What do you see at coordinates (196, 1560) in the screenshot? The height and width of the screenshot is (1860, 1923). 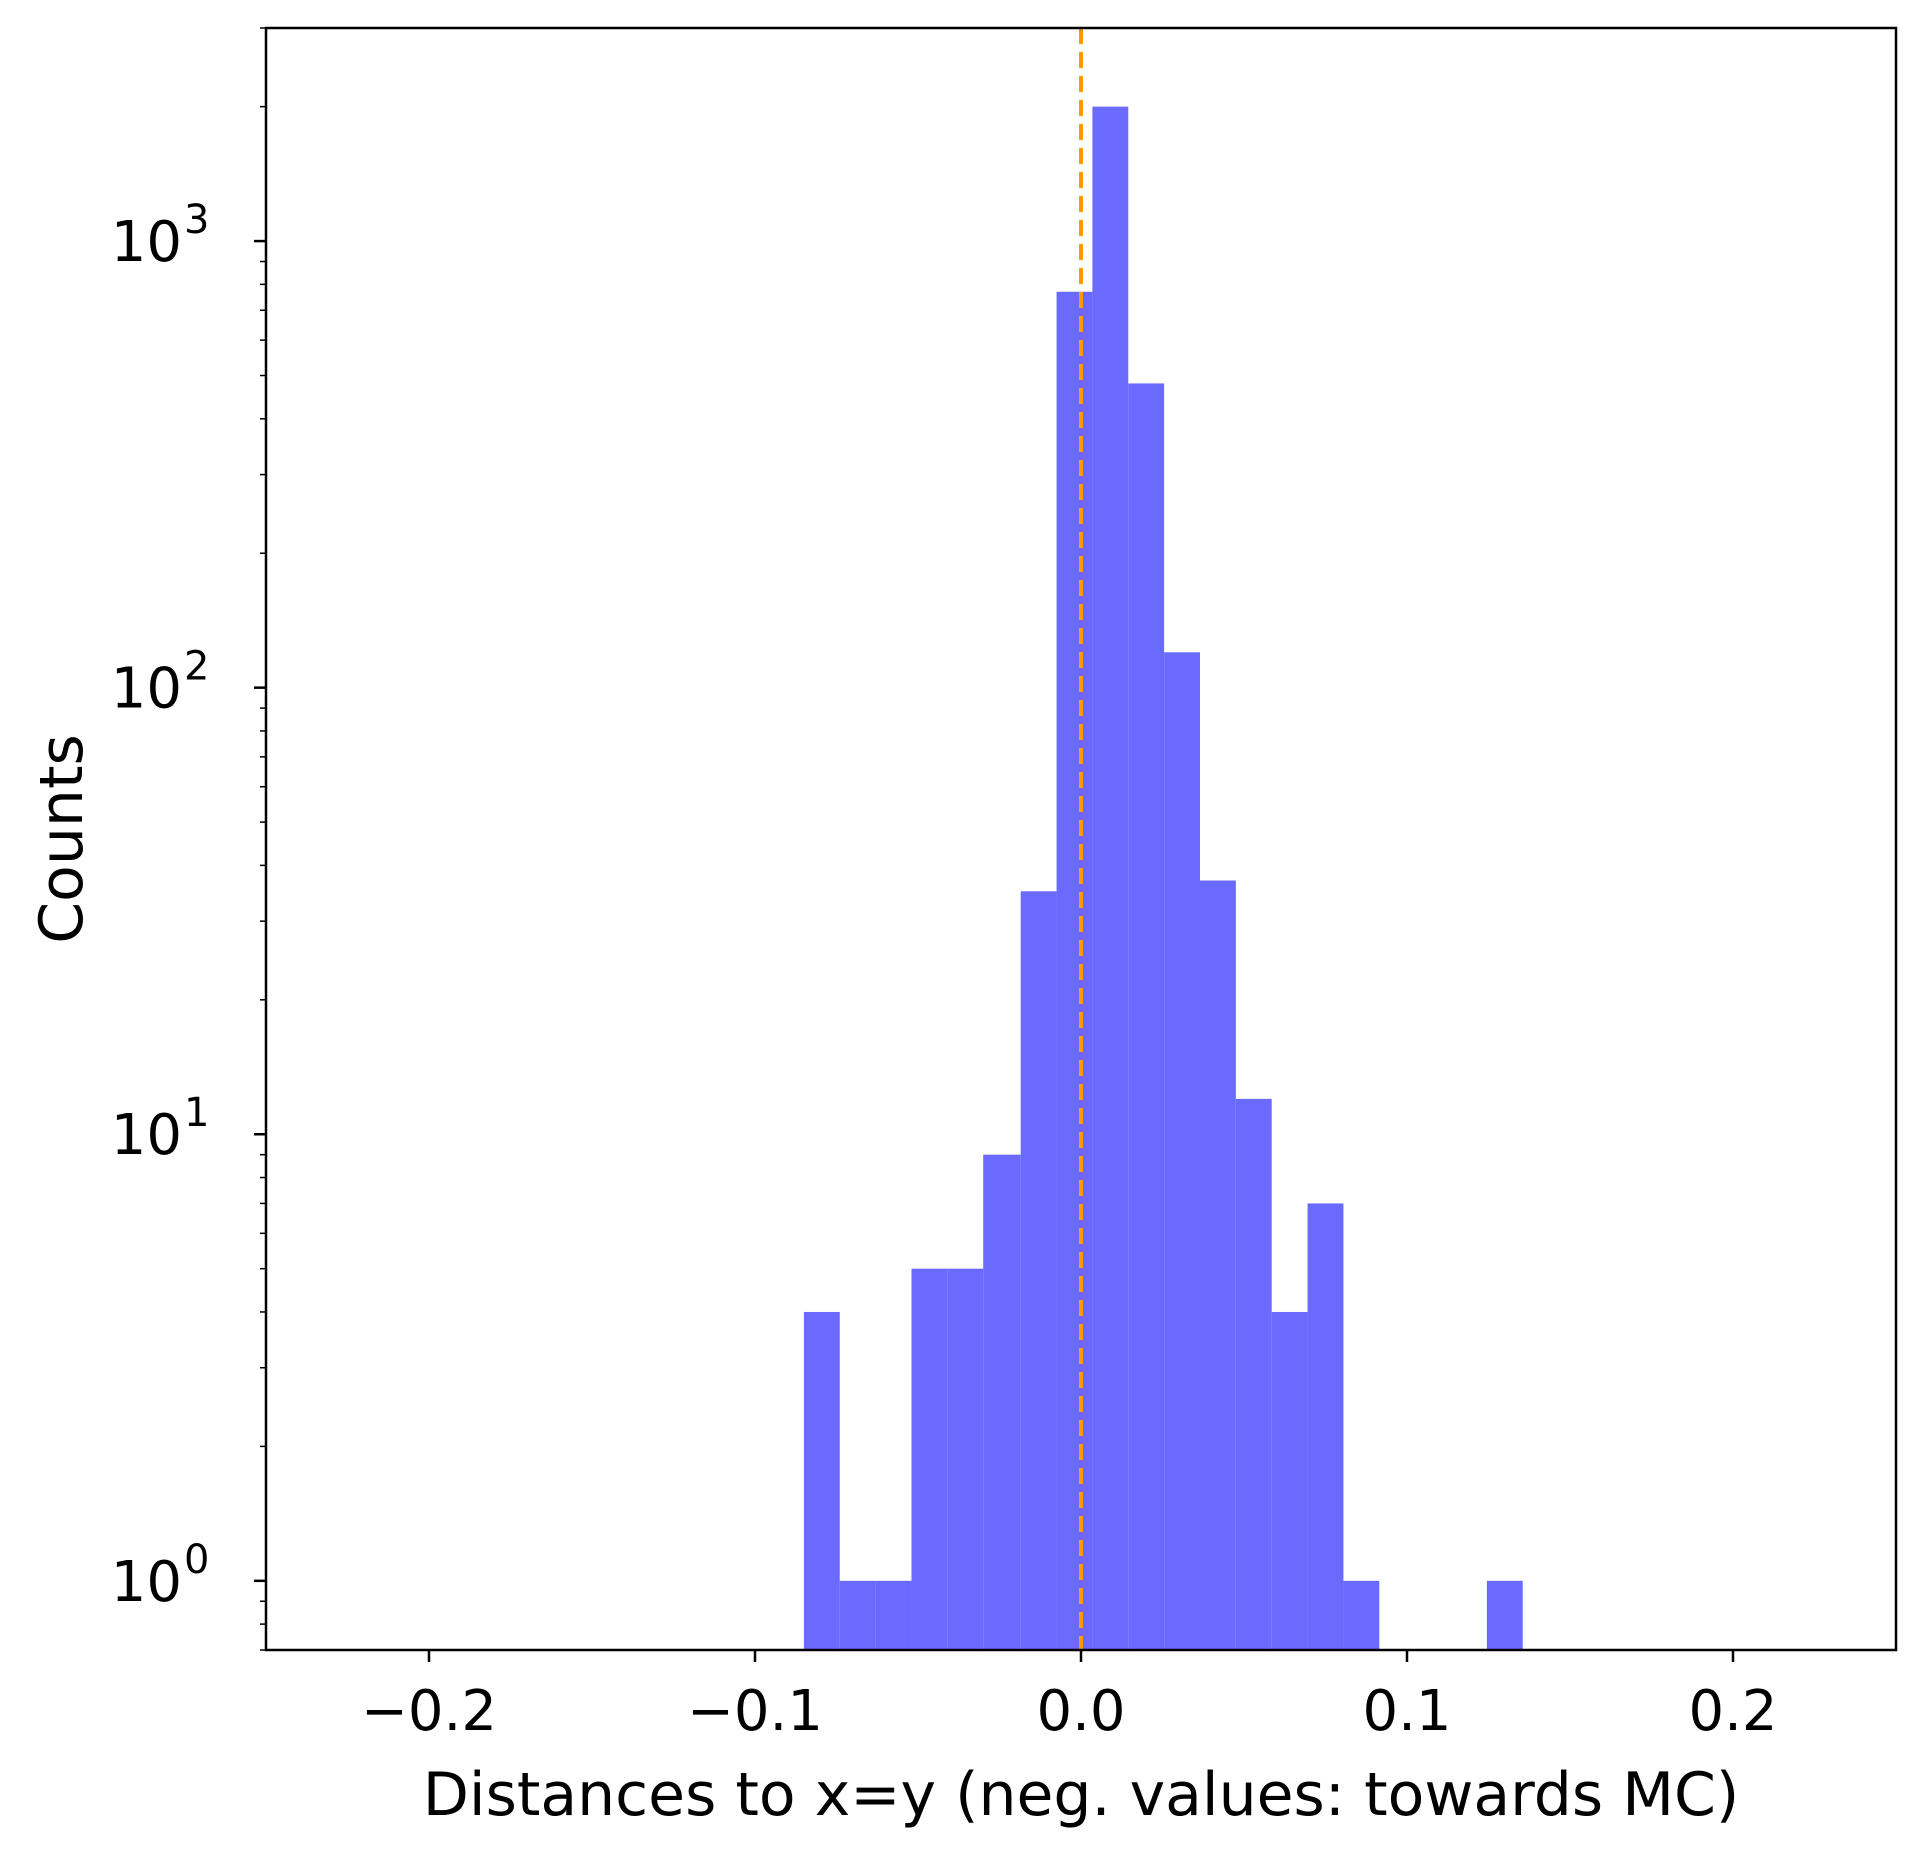 I see `y-tick-exponent: 0` at bounding box center [196, 1560].